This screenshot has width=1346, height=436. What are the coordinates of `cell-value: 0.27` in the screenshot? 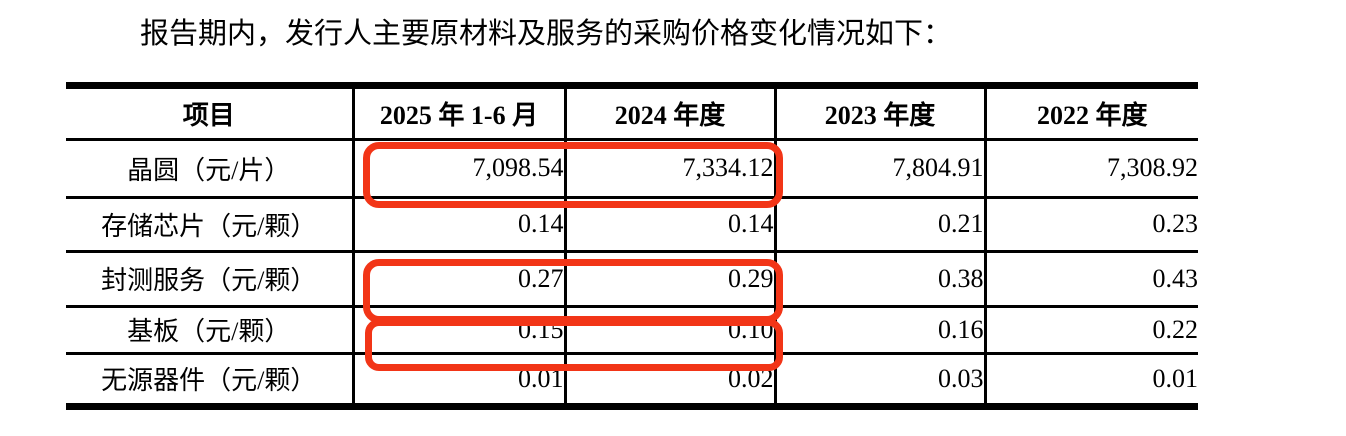 It's located at (458, 279).